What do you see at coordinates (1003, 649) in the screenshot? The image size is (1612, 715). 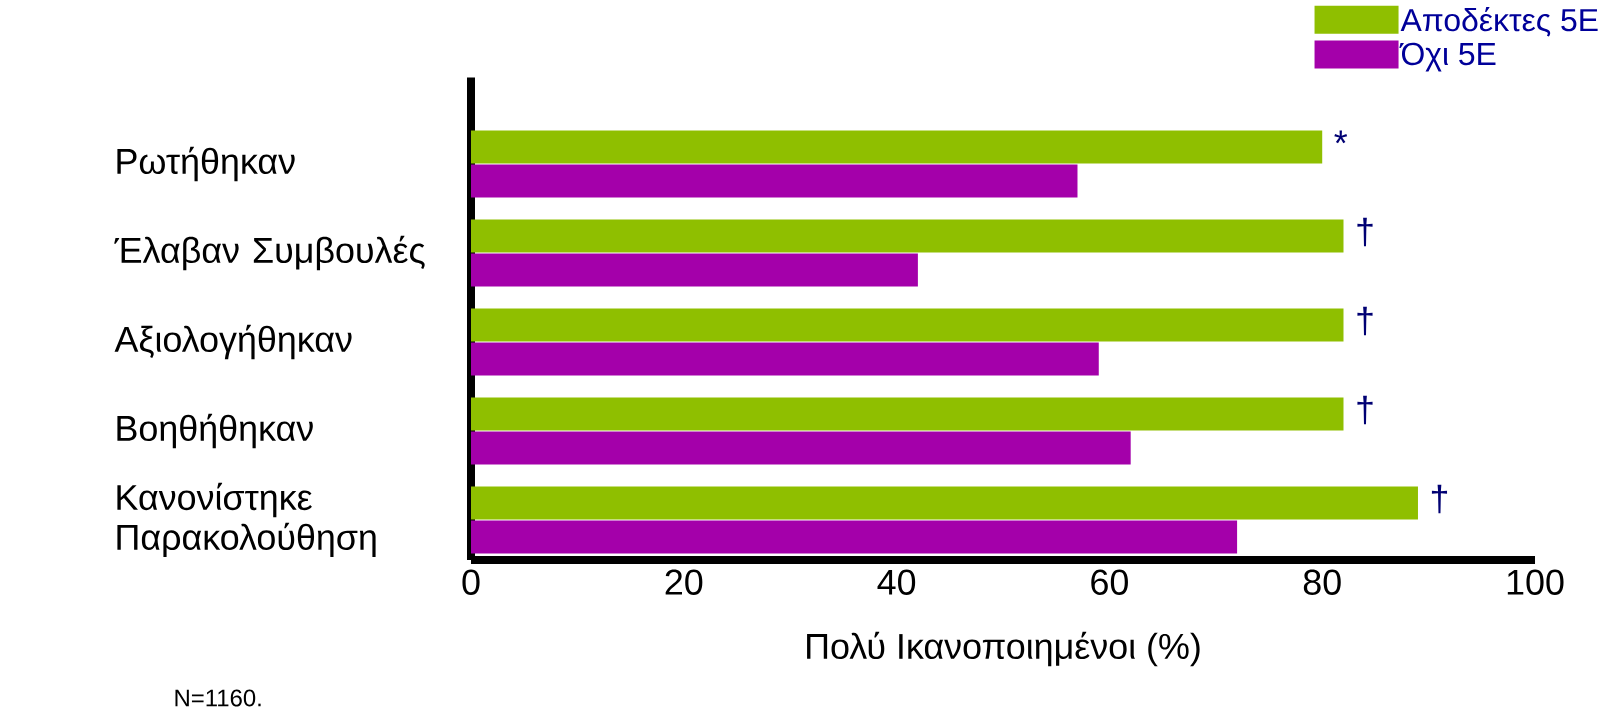 I see `x-axis-title: Πολύ Ικανοποιημένοι (%)` at bounding box center [1003, 649].